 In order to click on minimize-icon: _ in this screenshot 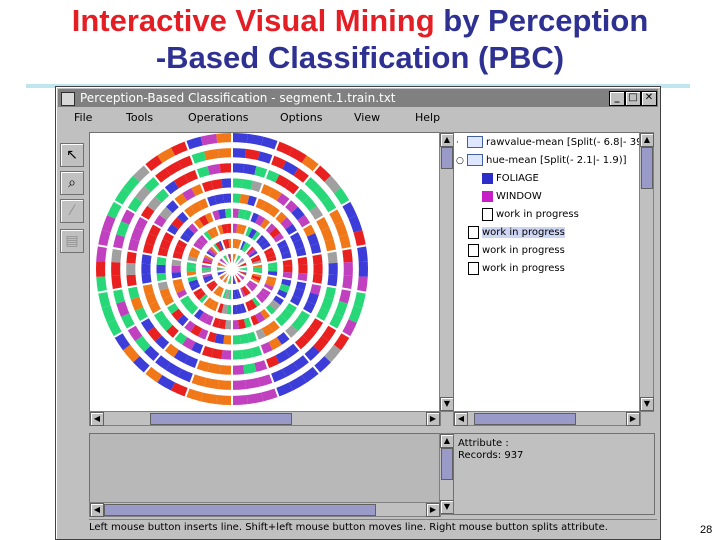, I will do `click(617, 98)`.